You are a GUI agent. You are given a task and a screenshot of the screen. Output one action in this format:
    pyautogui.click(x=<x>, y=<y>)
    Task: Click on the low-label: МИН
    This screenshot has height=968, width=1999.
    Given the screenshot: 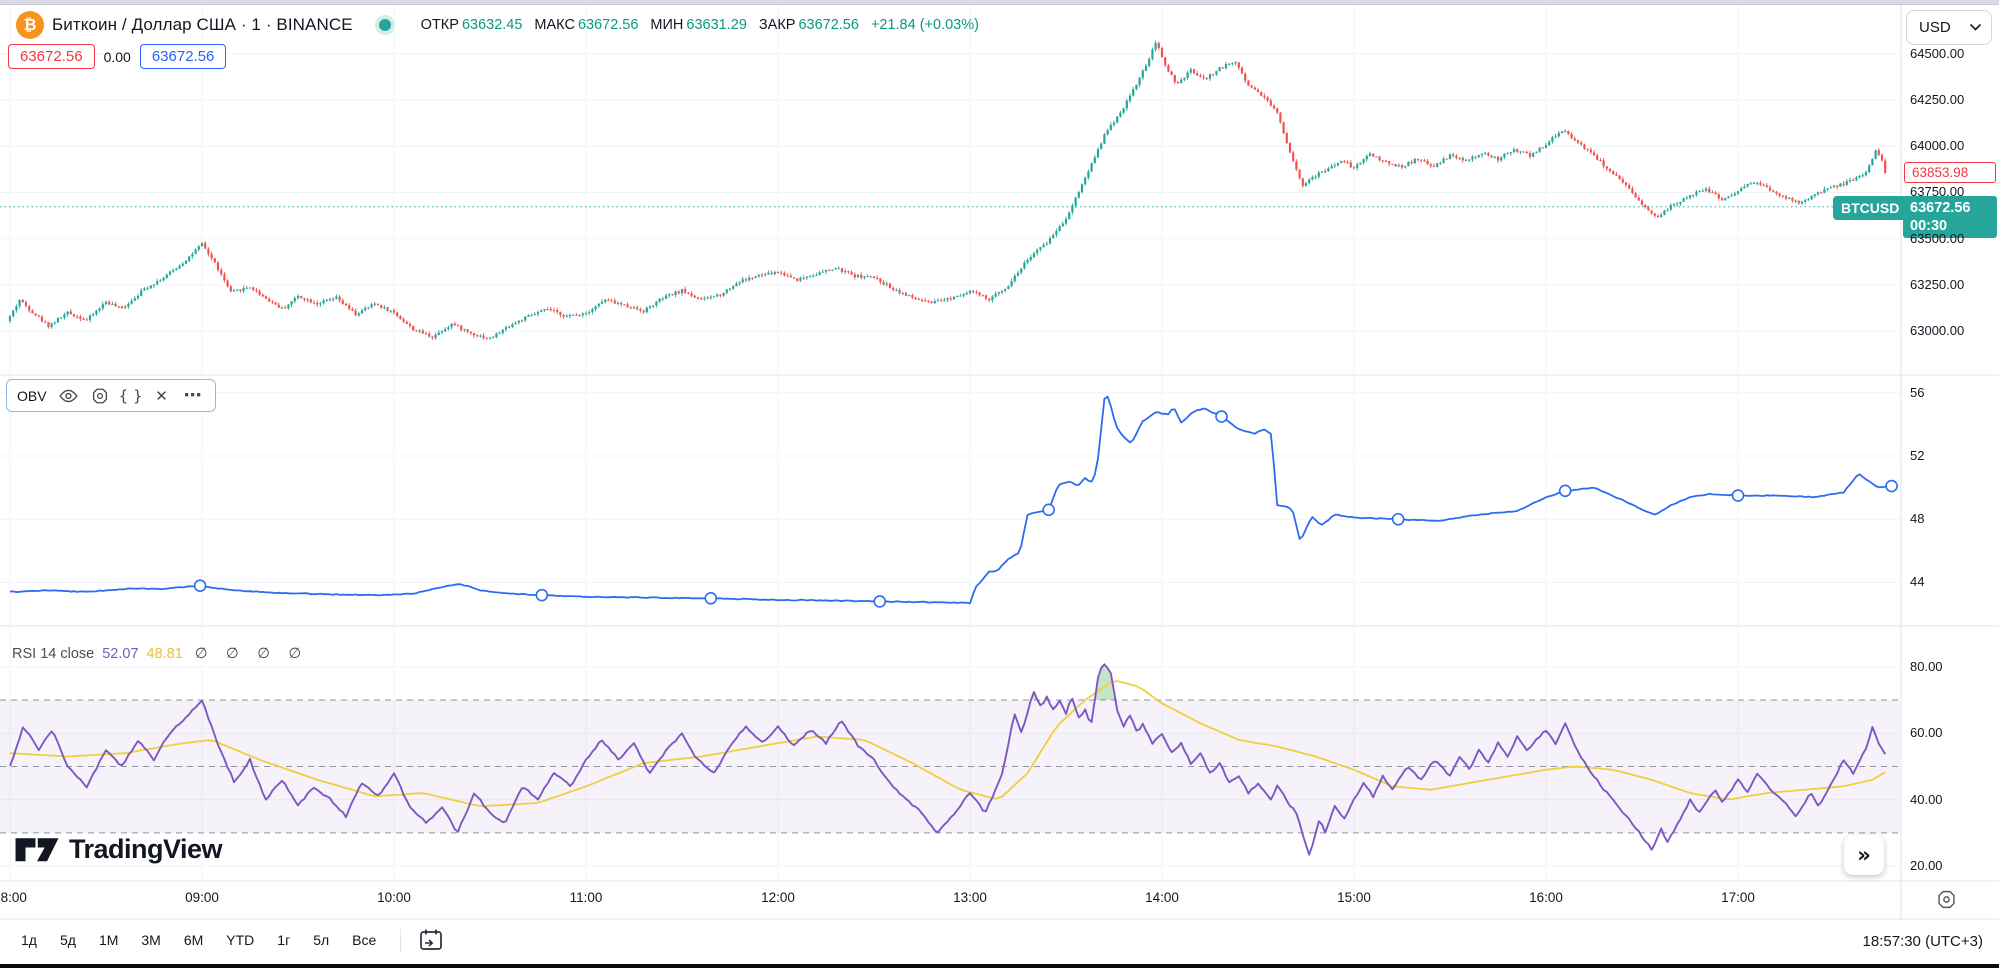 What is the action you would take?
    pyautogui.click(x=667, y=25)
    